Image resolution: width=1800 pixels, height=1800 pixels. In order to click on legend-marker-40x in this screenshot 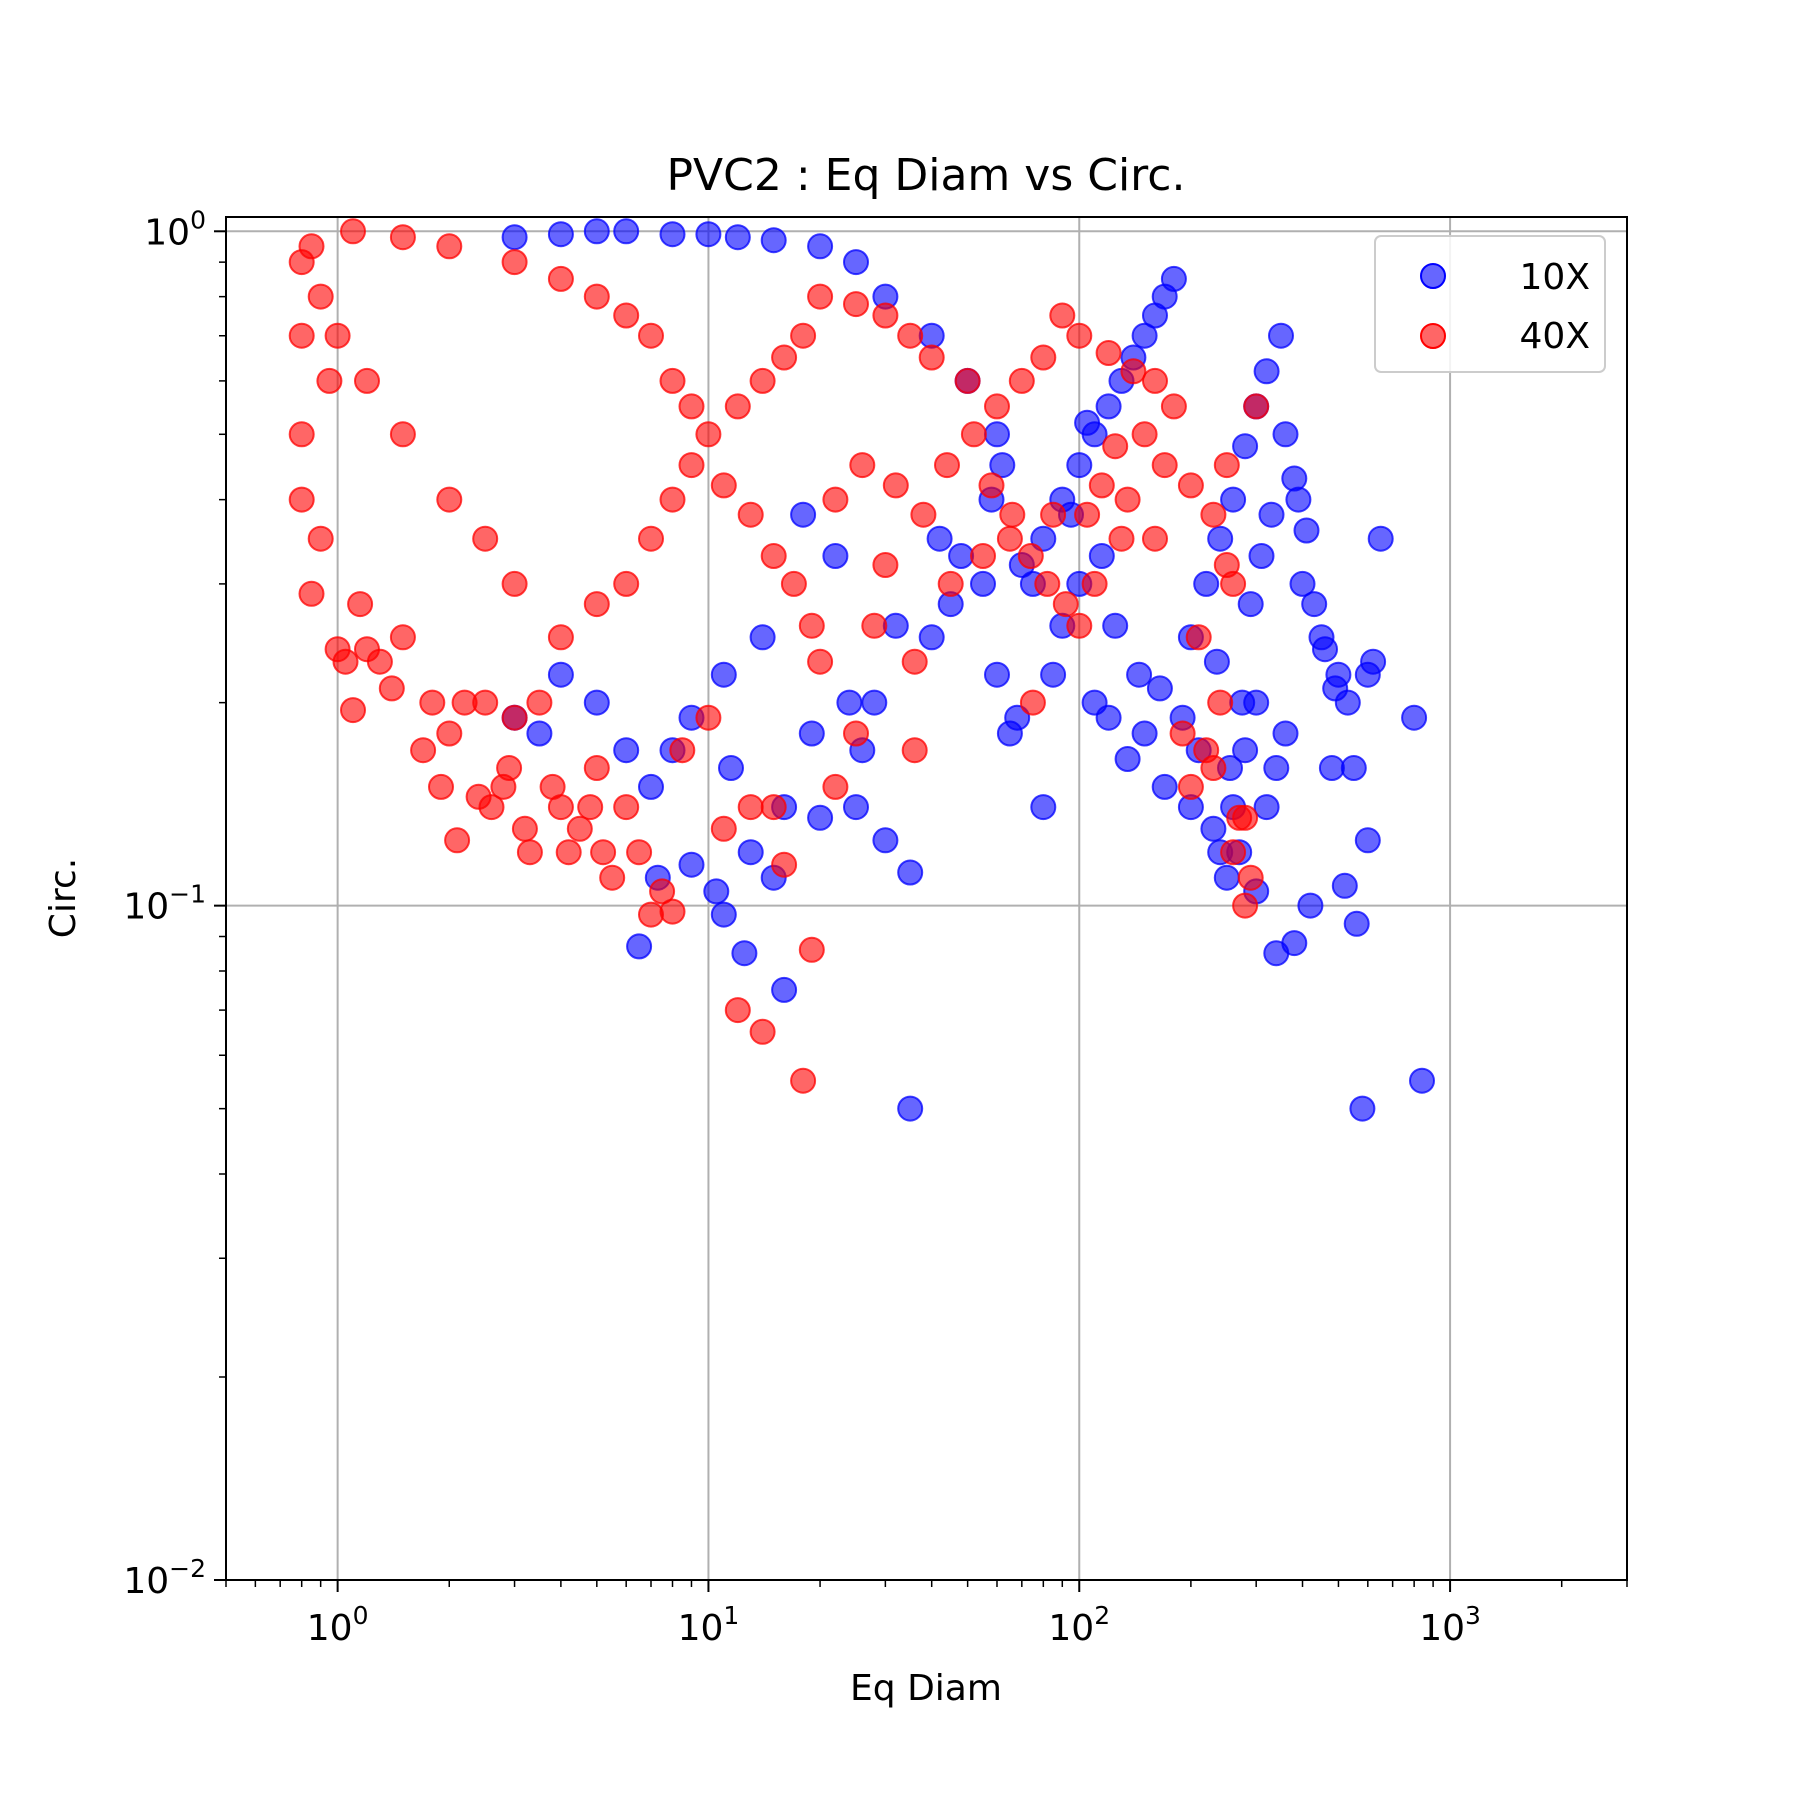, I will do `click(1433, 336)`.